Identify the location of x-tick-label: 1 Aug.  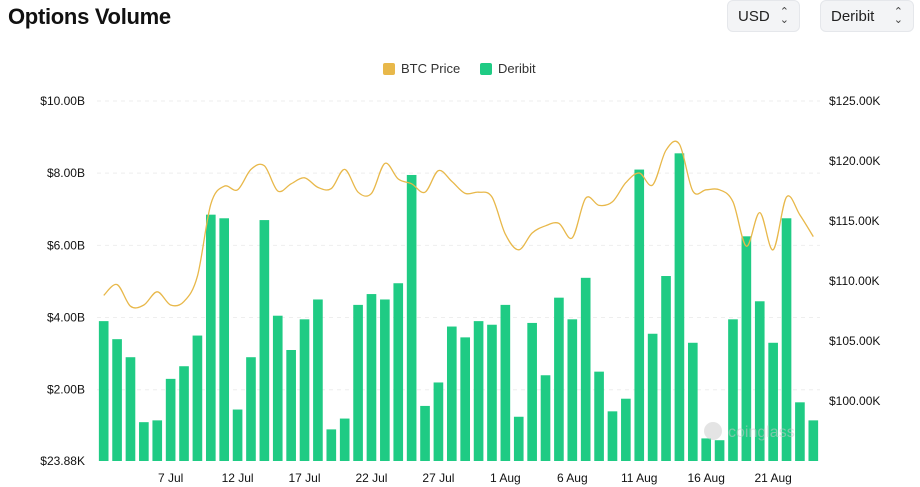
(505, 478).